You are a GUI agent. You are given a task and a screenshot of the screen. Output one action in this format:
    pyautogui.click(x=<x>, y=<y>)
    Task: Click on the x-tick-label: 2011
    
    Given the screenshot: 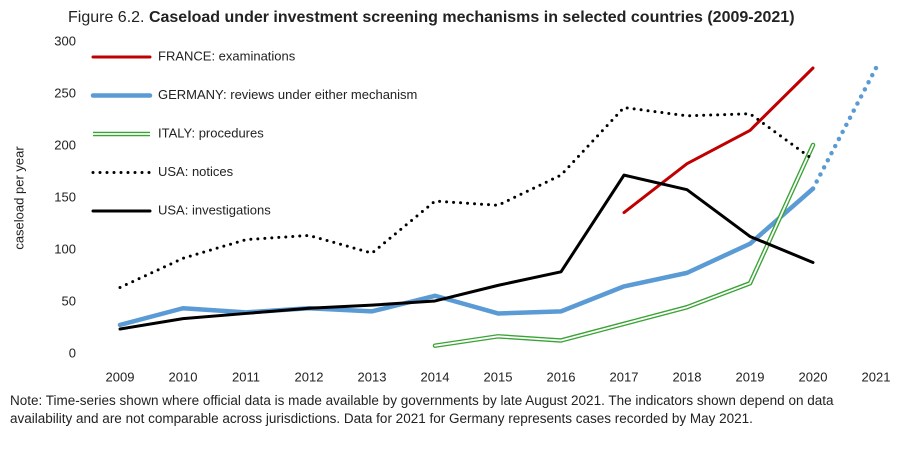 What is the action you would take?
    pyautogui.click(x=246, y=376)
    